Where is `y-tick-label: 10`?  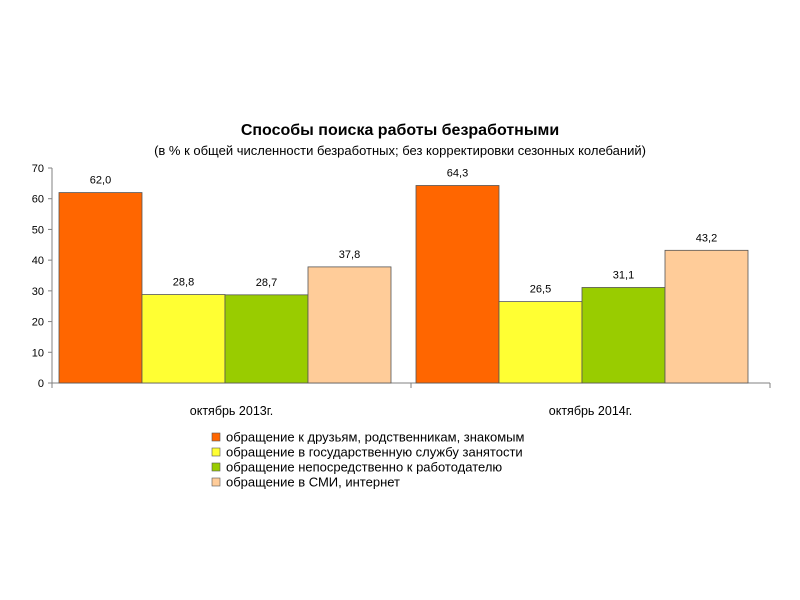 y-tick-label: 10 is located at coordinates (38, 353).